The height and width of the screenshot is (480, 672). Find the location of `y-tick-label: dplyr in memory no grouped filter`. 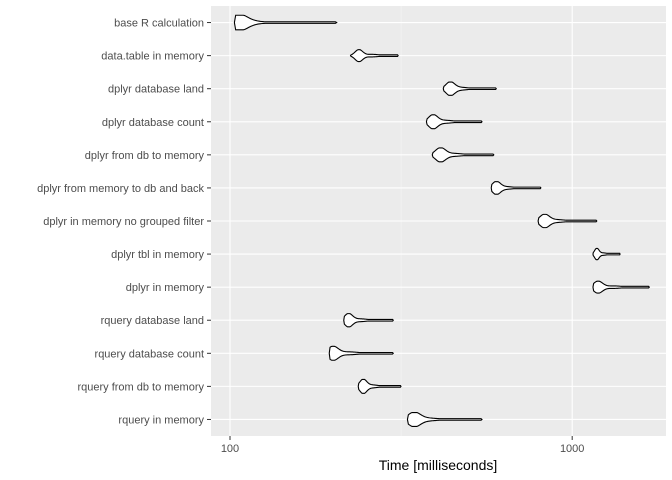

y-tick-label: dplyr in memory no grouped filter is located at coordinates (123, 222).